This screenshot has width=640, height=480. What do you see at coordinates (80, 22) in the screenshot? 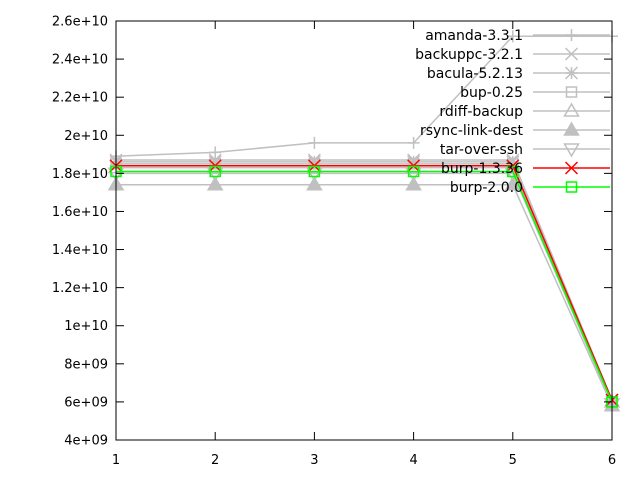
I see `y-tick-label: 2.6e+10` at bounding box center [80, 22].